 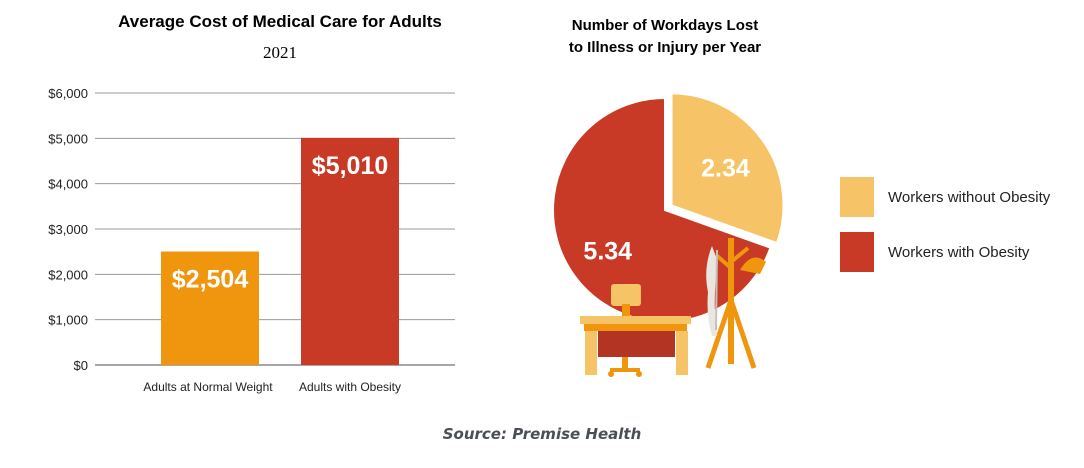 I want to click on bar-chart-bars: $2,504 $5,010, so click(x=280, y=251).